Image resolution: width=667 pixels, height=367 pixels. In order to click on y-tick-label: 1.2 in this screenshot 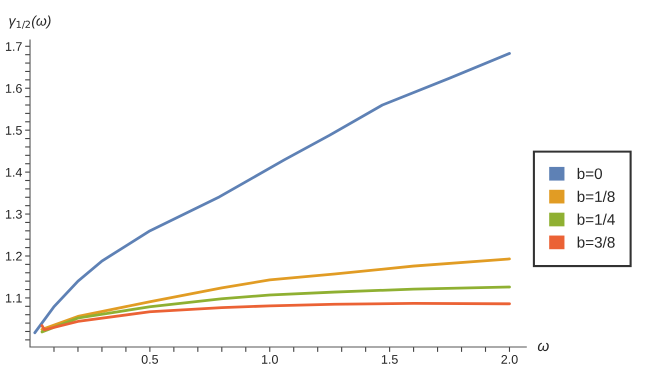, I will do `click(14, 256)`.